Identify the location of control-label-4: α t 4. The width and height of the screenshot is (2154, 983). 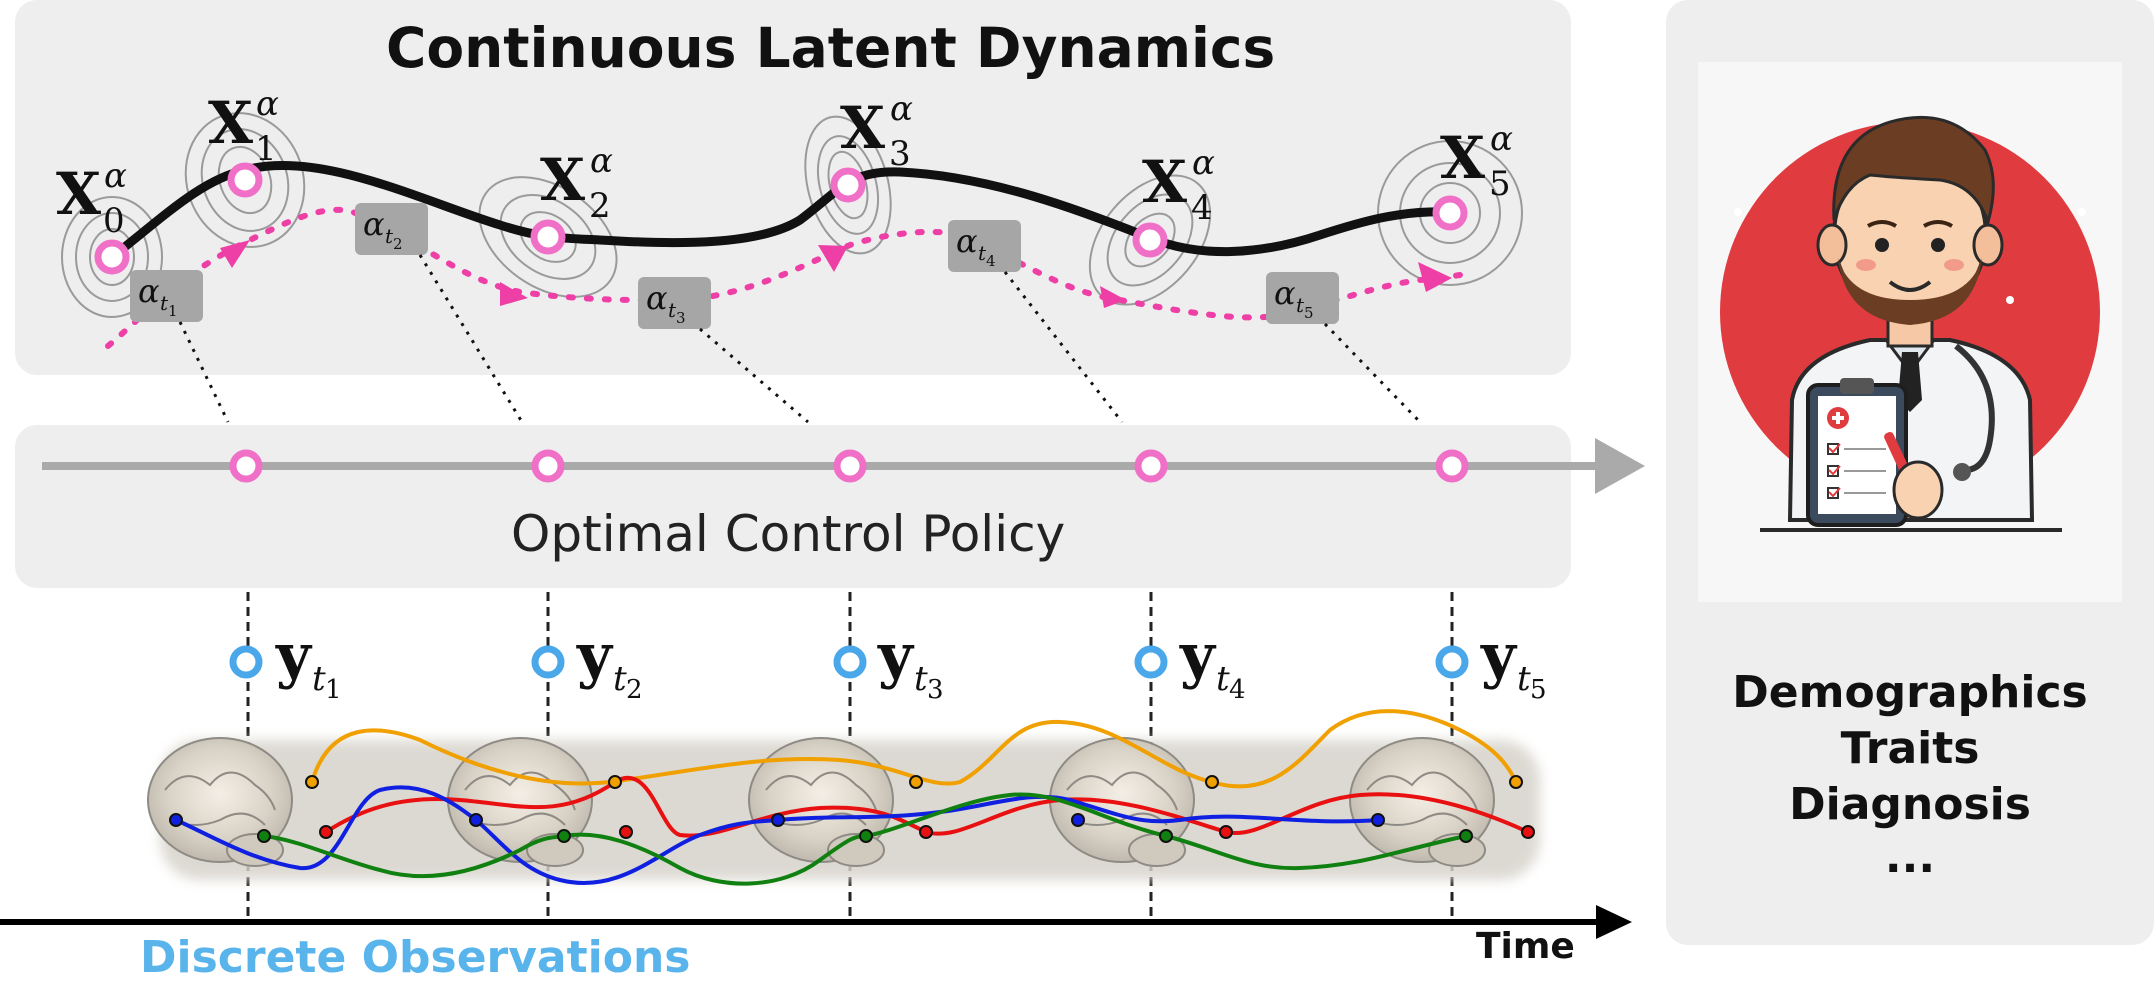
(984, 246).